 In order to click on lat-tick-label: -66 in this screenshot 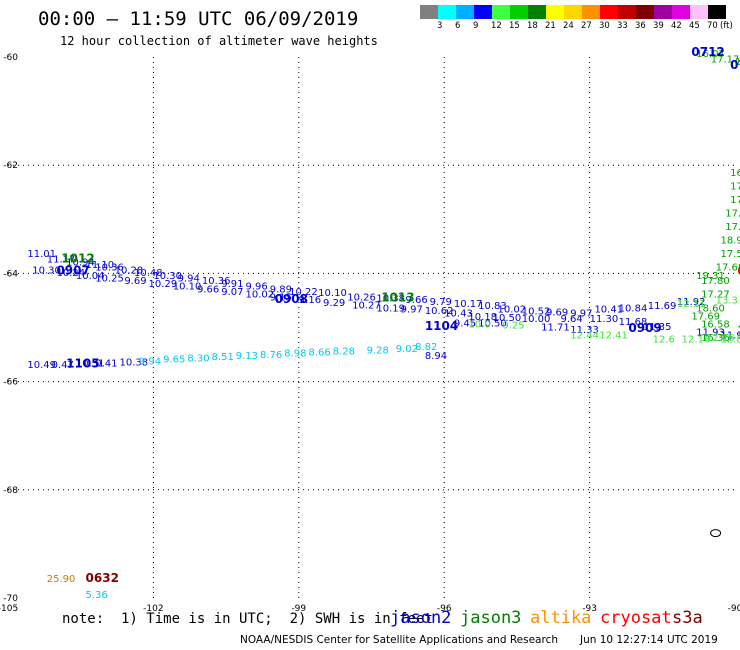, I will do `click(10, 383)`.